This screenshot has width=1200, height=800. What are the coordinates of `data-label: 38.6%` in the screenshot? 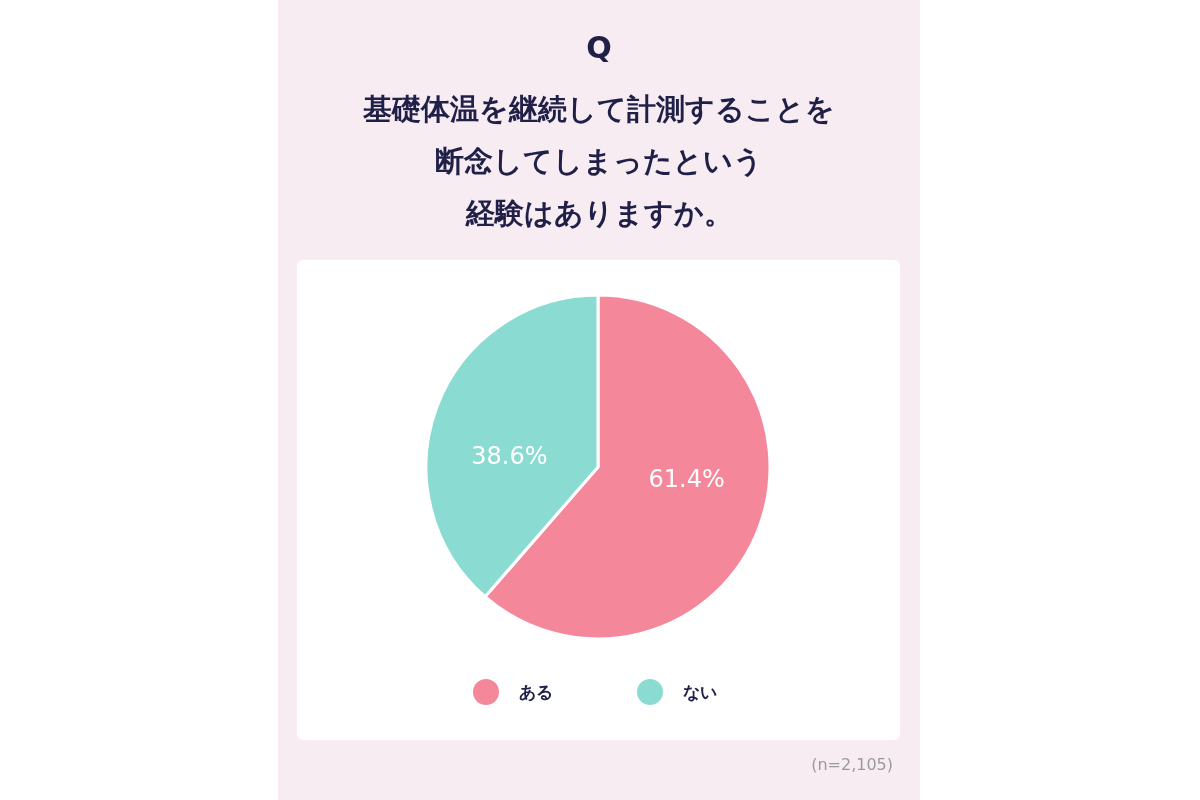 It's located at (509, 455).